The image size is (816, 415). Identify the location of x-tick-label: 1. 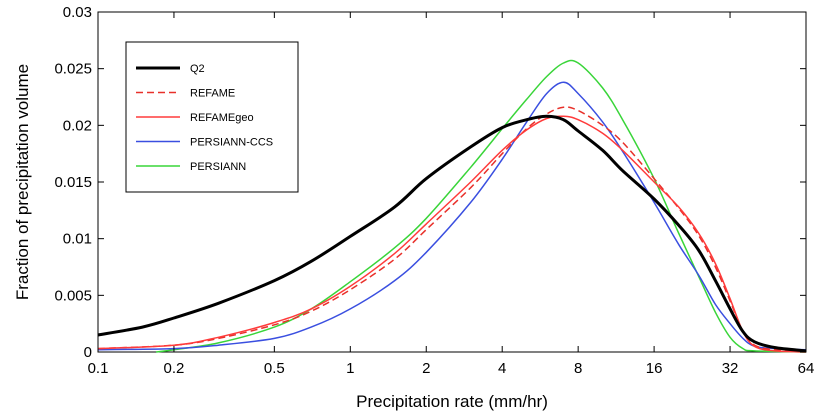
(350, 368).